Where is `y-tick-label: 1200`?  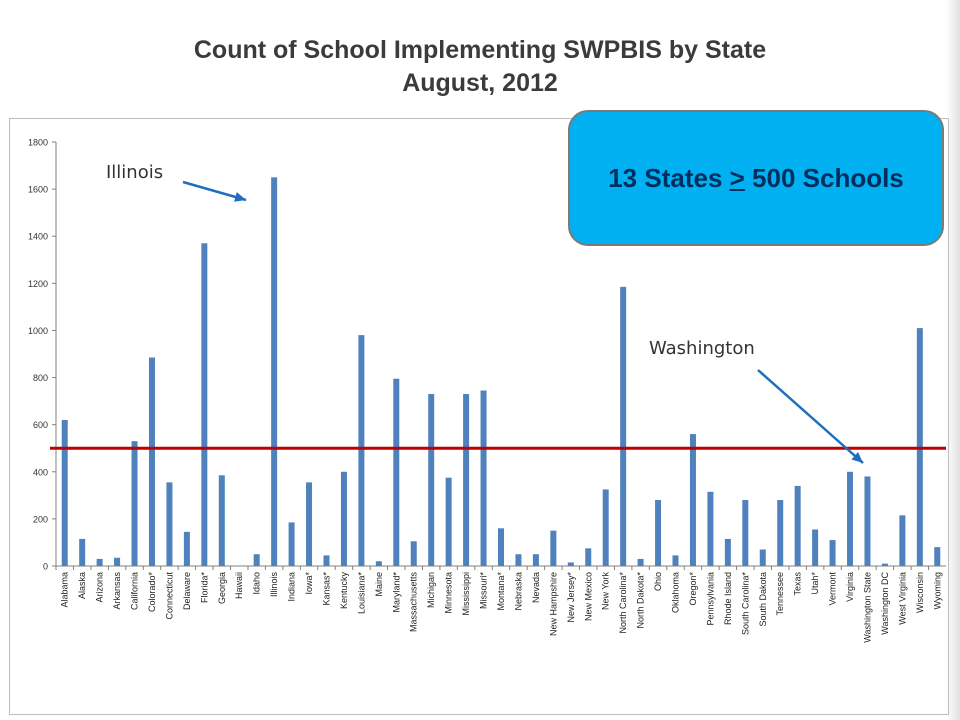
y-tick-label: 1200 is located at coordinates (38, 284).